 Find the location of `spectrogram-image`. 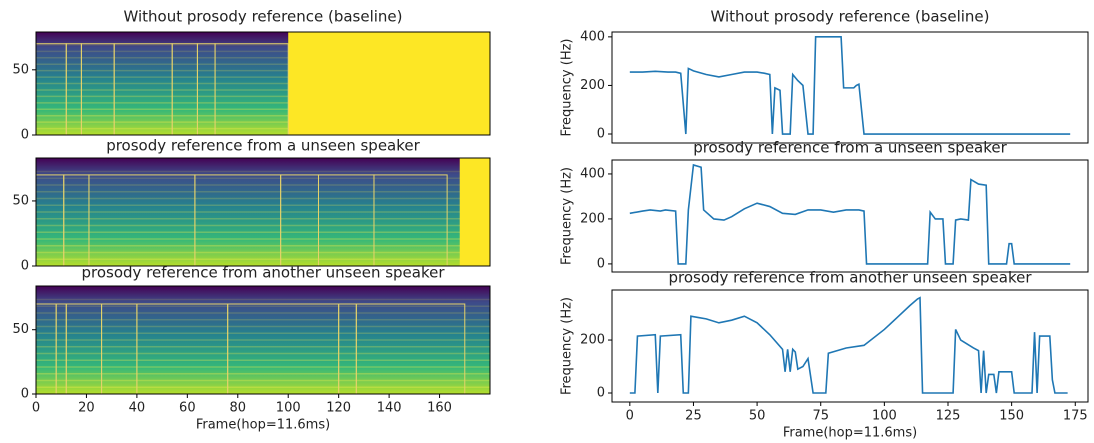

spectrogram-image is located at coordinates (263, 212).